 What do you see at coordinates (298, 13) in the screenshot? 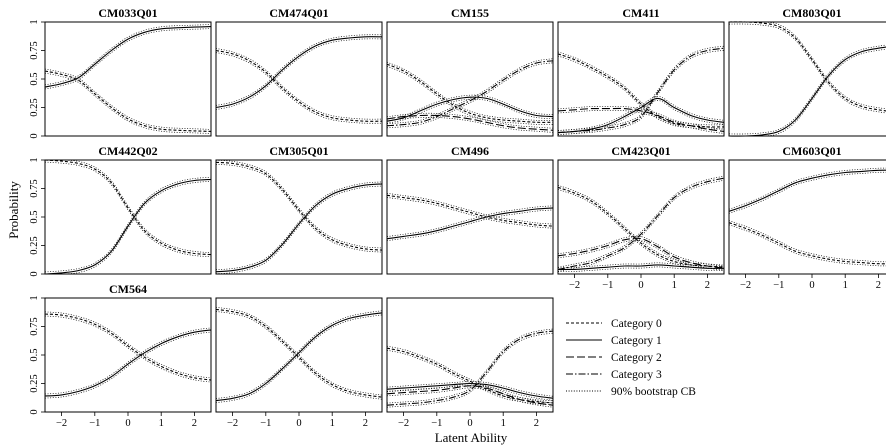
I see `panel-title: CM474Q01` at bounding box center [298, 13].